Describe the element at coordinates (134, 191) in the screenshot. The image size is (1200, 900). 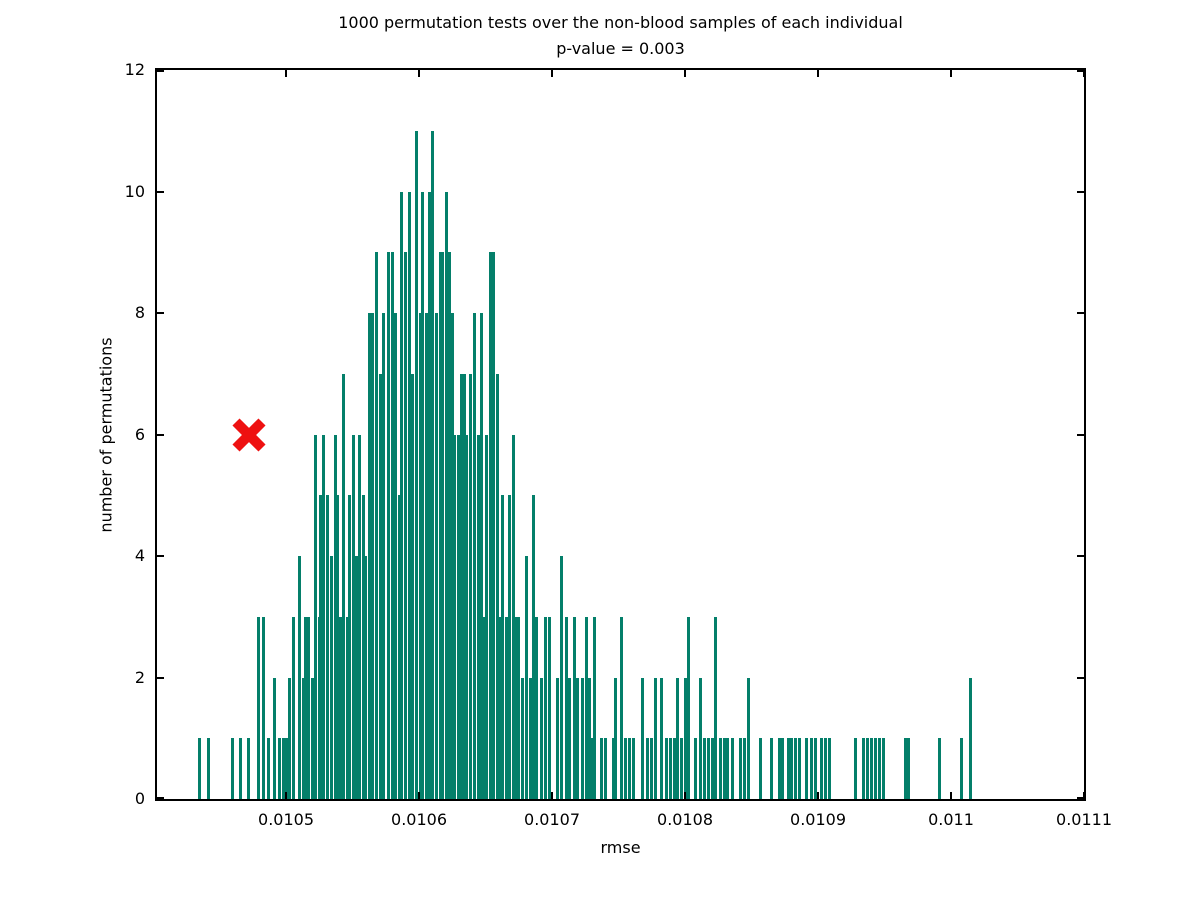
I see `y-tick-label: 10` at that location.